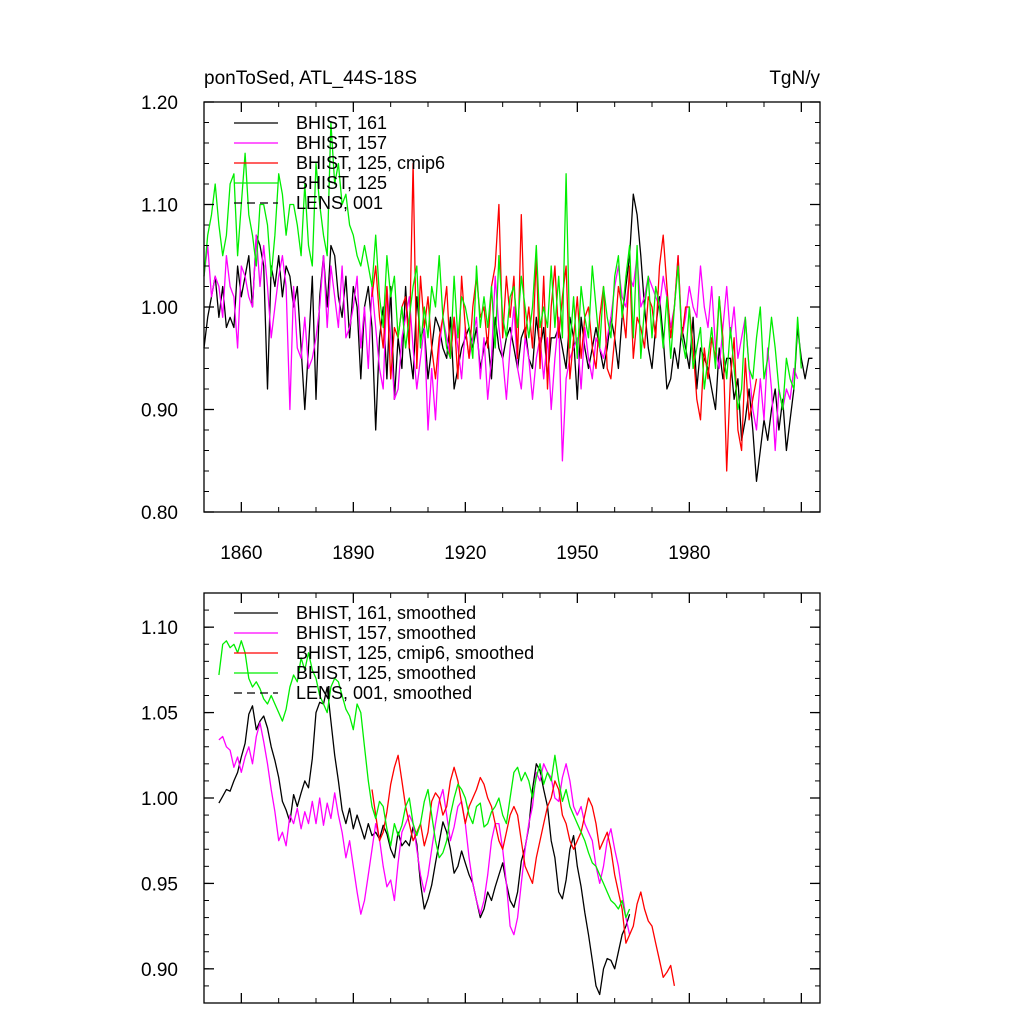 The height and width of the screenshot is (1024, 1024). What do you see at coordinates (794, 78) in the screenshot?
I see `units-label: TgN/y` at bounding box center [794, 78].